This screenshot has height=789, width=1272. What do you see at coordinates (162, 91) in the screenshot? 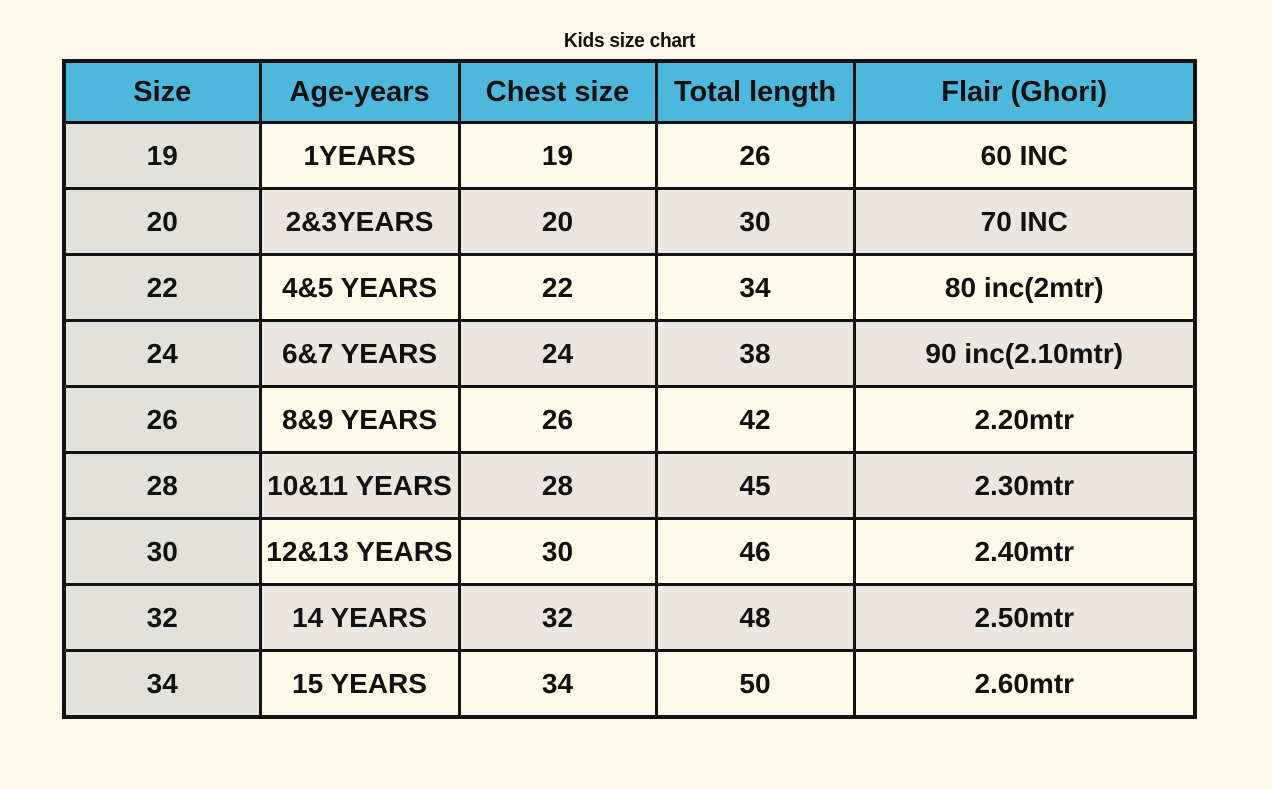
I see `header-size: Size` at bounding box center [162, 91].